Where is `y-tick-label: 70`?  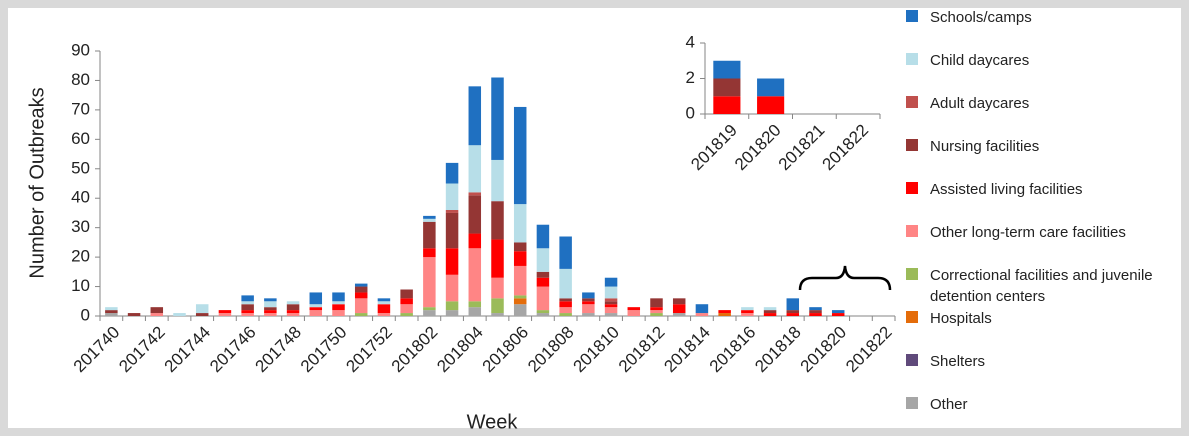 y-tick-label: 70 is located at coordinates (80, 108).